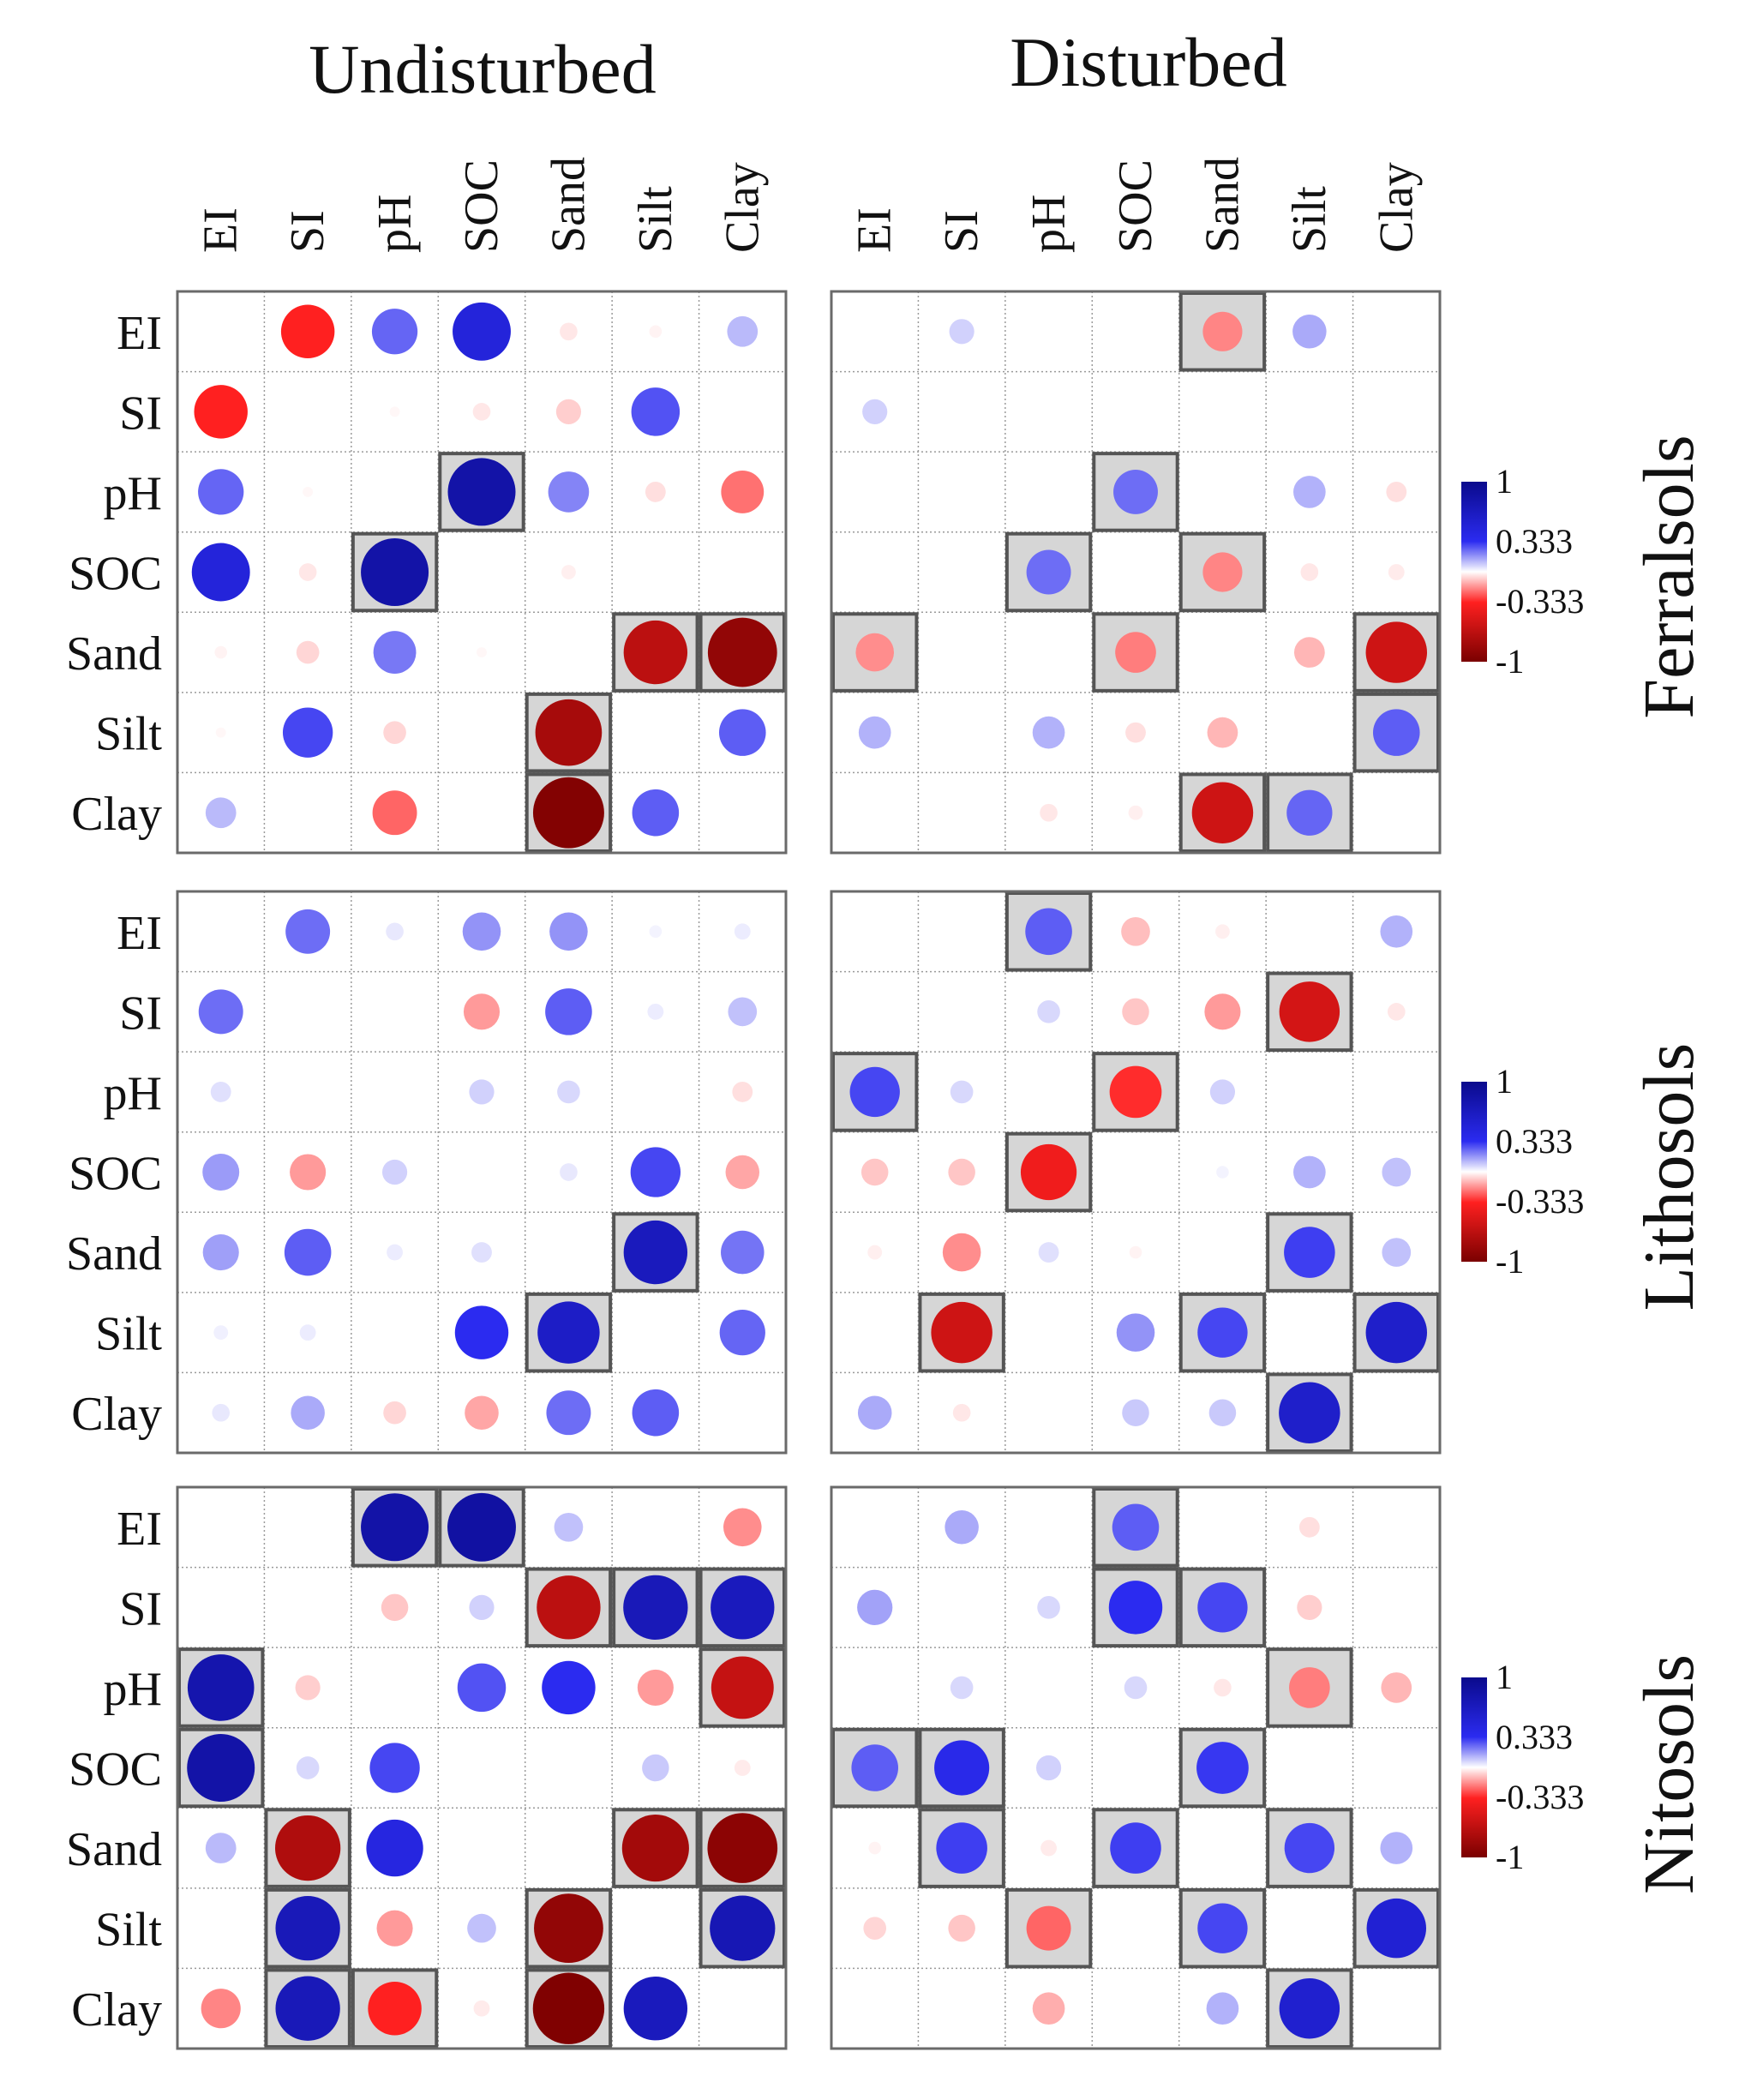 The image size is (1739, 2100). Describe the element at coordinates (1222, 331) in the screenshot. I see `correlation-dot-ei-sand` at that location.